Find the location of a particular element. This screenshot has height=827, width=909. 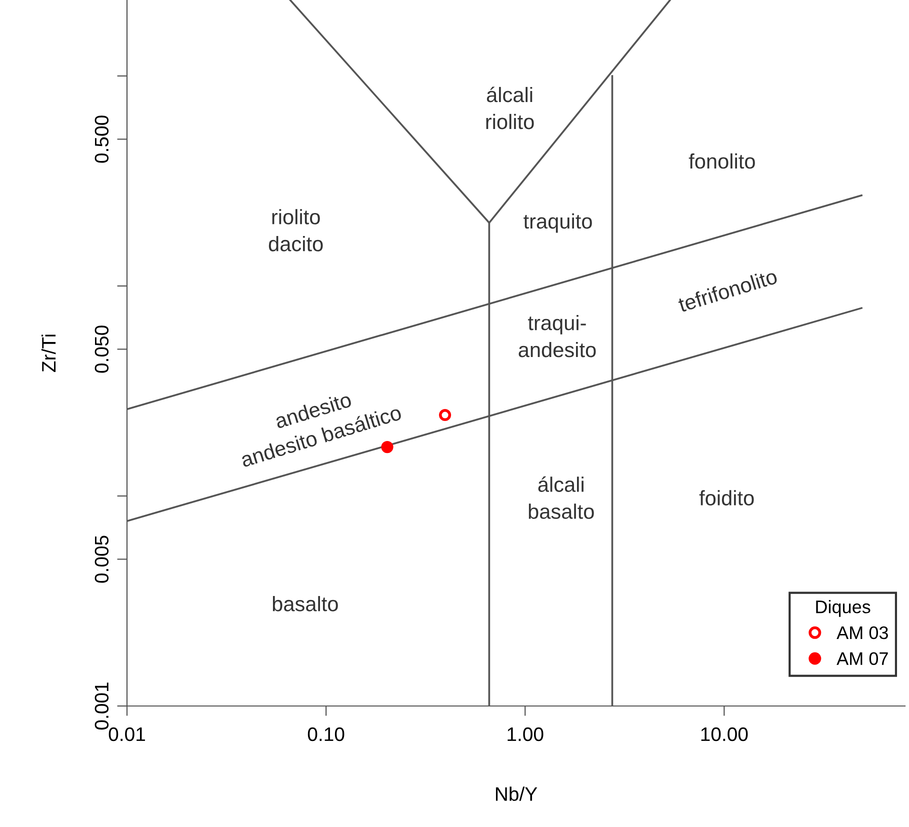

annotation: álcali basalto is located at coordinates (561, 497).